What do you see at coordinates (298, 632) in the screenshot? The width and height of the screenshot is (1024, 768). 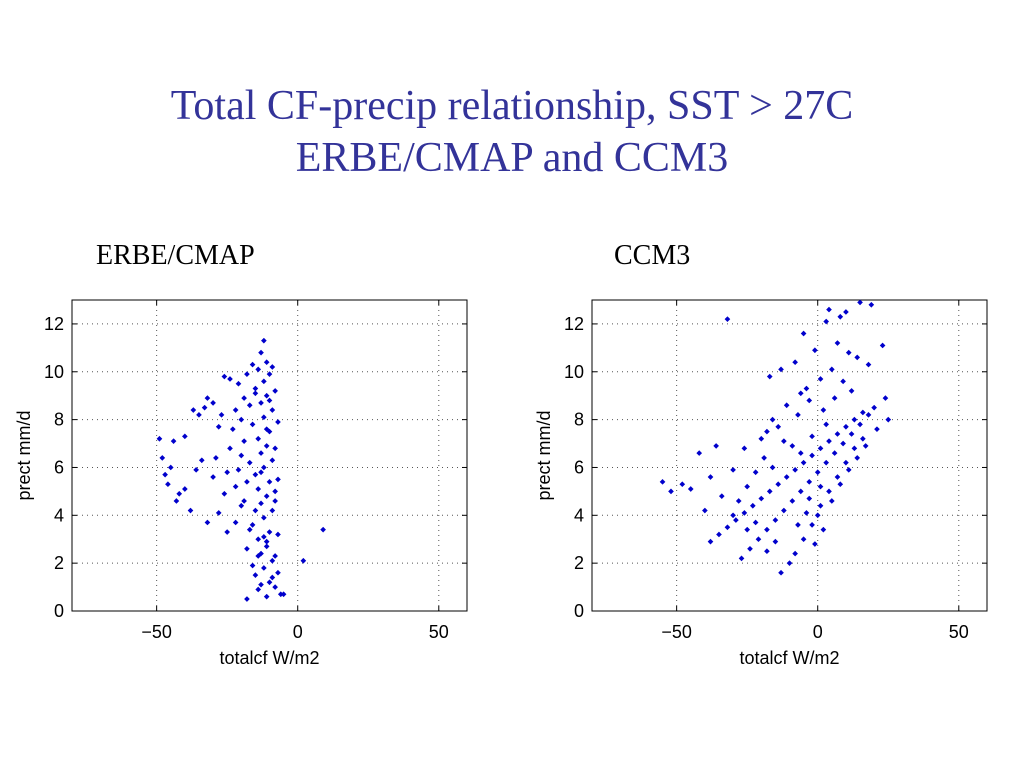 I see `x-tick-label: 0` at bounding box center [298, 632].